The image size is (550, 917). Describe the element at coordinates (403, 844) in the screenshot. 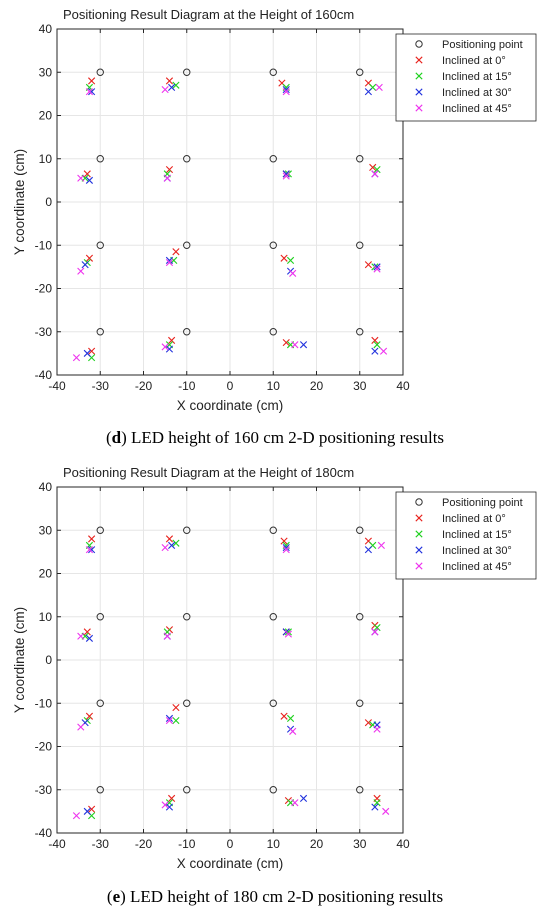

I see `x-tick-label: 40` at that location.